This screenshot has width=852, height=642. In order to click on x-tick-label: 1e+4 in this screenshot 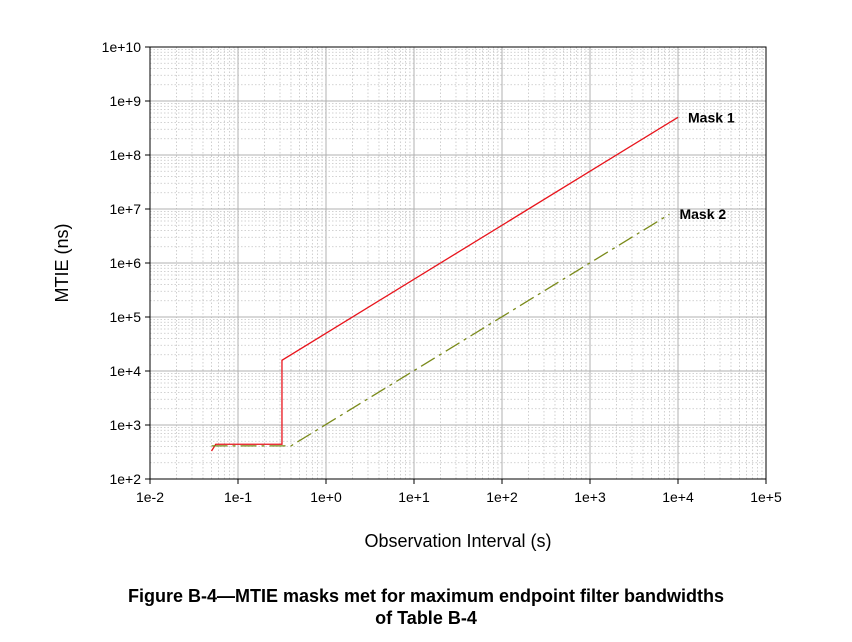, I will do `click(678, 497)`.